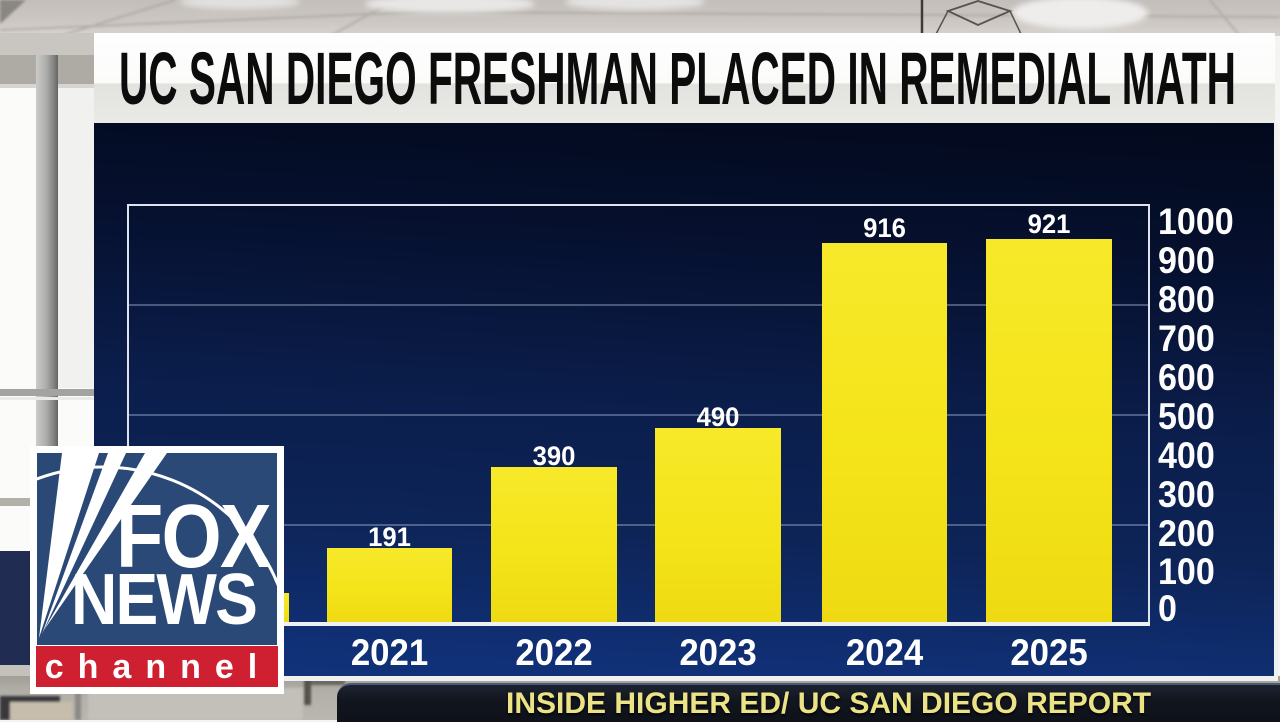 The height and width of the screenshot is (722, 1280). What do you see at coordinates (158, 667) in the screenshot?
I see `svg-text: channel` at bounding box center [158, 667].